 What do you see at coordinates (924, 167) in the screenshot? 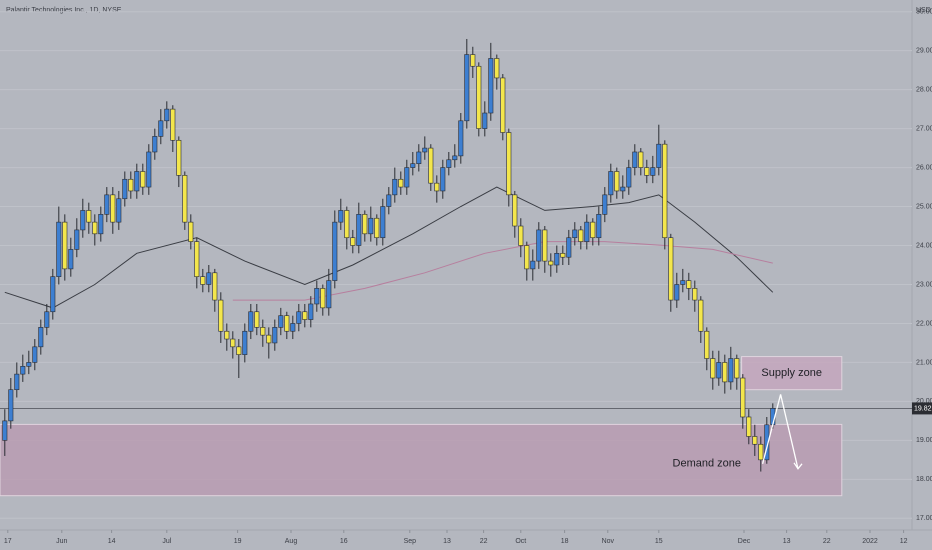
I see `y-tick-label: 26.00` at bounding box center [924, 167].